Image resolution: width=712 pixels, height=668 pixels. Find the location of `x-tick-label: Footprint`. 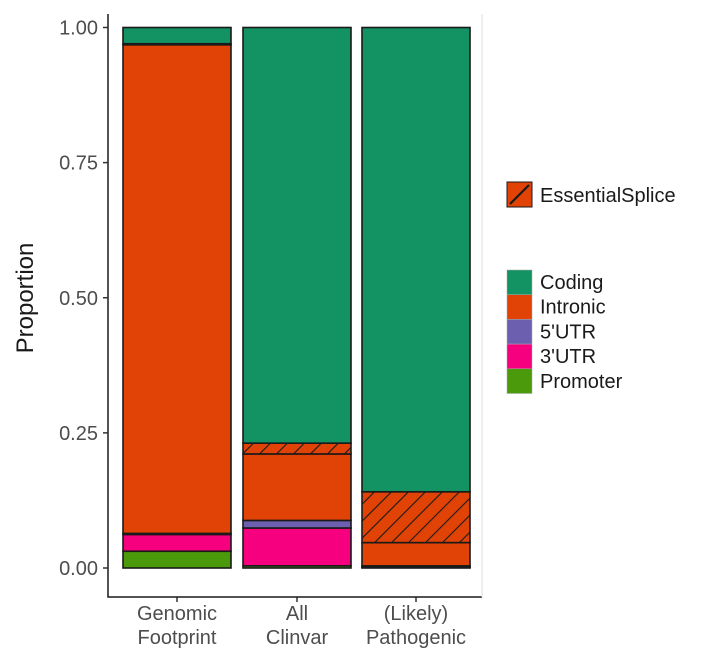

x-tick-label: Footprint is located at coordinates (177, 638).